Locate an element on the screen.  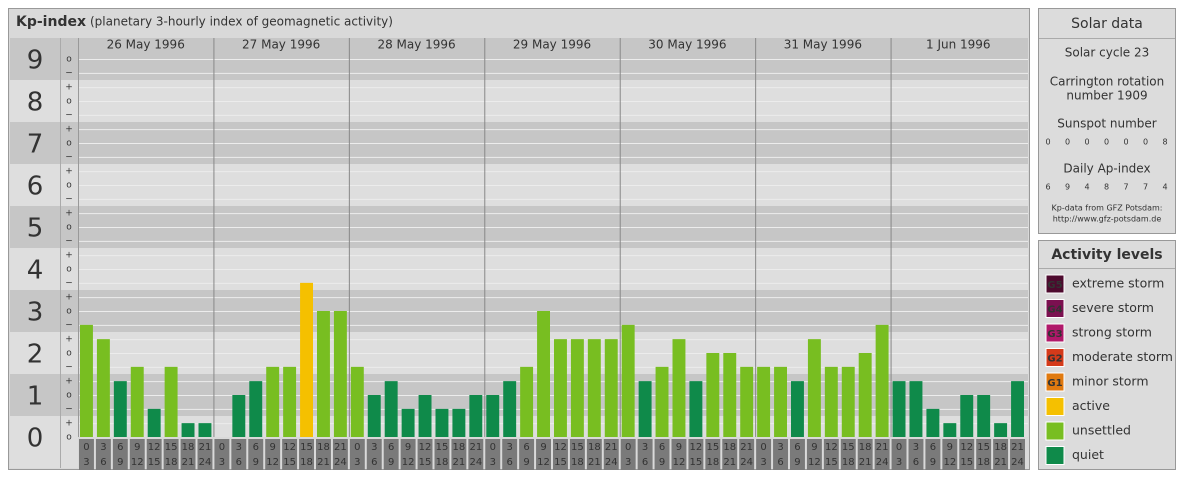
source: Kp-data from GFZ Potsdam: is located at coordinates (1107, 208).